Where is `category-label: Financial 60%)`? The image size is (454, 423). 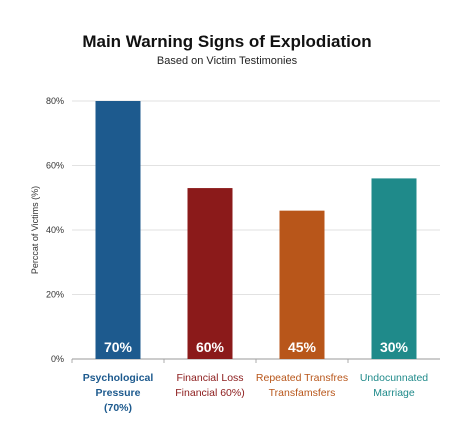 category-label: Financial 60%) is located at coordinates (209, 393).